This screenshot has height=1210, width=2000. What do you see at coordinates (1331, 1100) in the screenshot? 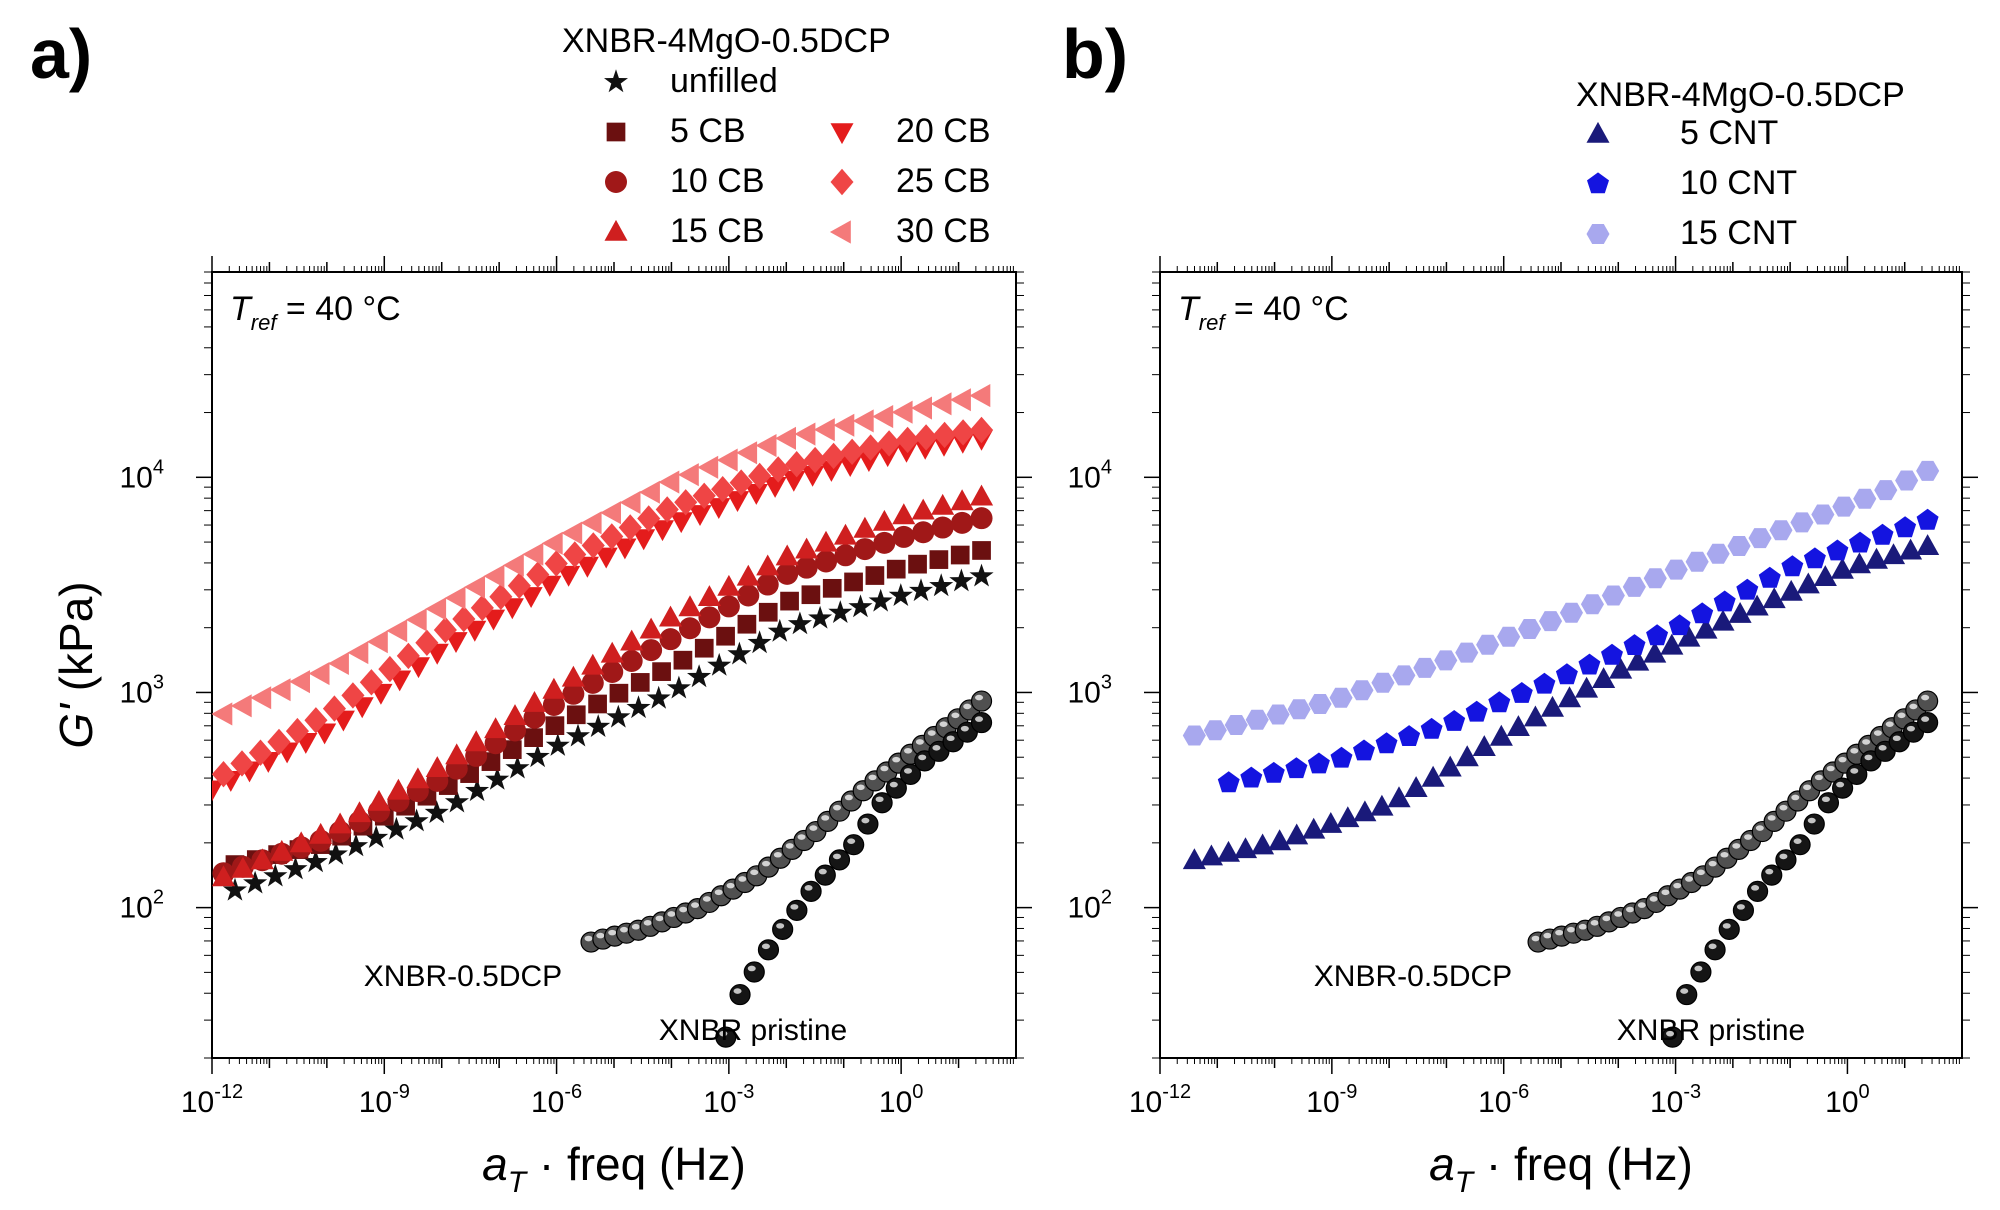
I see `panel-b-x-tick-label: 10-9` at bounding box center [1331, 1100].